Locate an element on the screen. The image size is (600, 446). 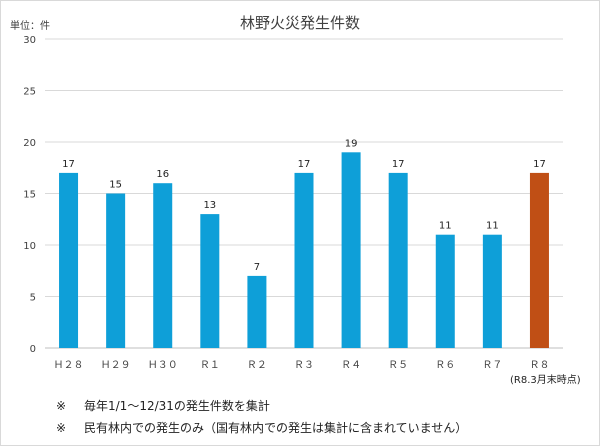
x-tick-label: Ｈ２９ is located at coordinates (116, 365).